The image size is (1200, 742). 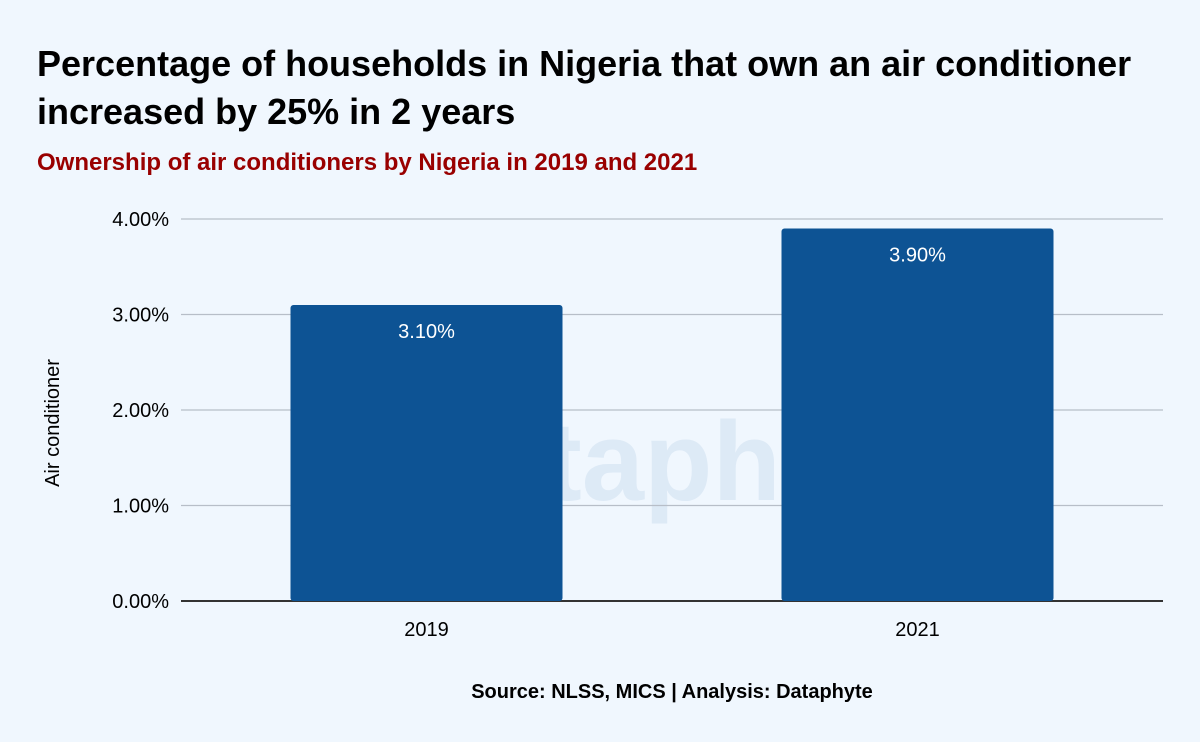 I want to click on y-axis-label: Air conditioner, so click(x=53, y=423).